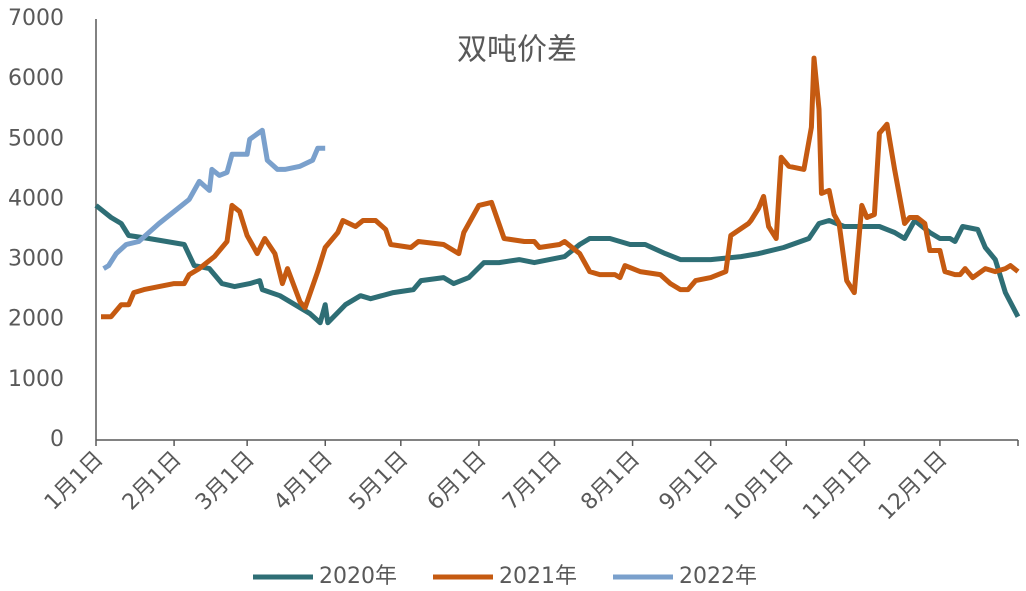  What do you see at coordinates (689, 481) in the screenshot?
I see `x-tick-label: 9月1日` at bounding box center [689, 481].